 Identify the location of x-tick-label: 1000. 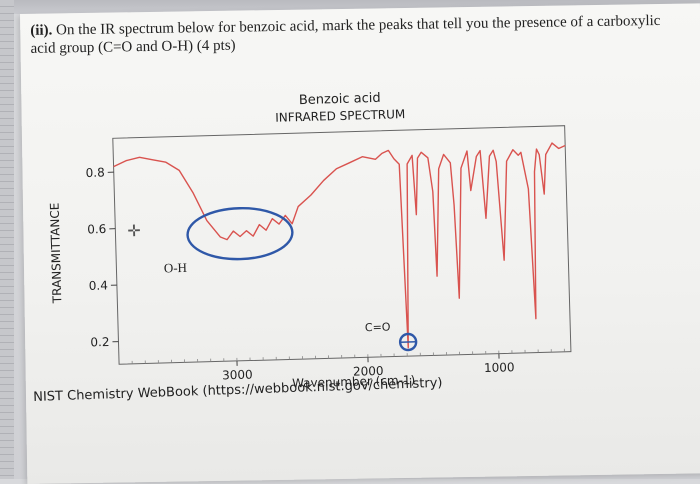
(499, 367).